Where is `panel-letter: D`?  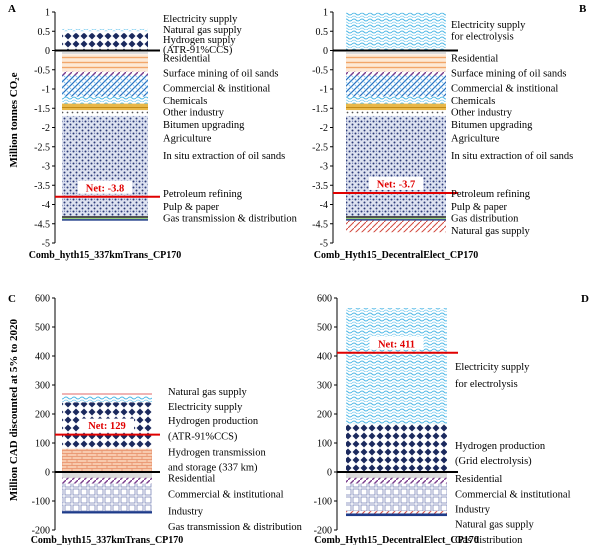
panel-letter: D is located at coordinates (585, 299).